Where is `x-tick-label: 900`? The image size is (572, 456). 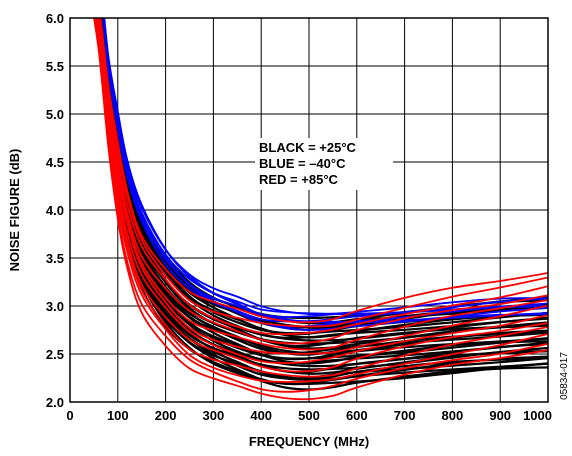
x-tick-label: 900 is located at coordinates (500, 415).